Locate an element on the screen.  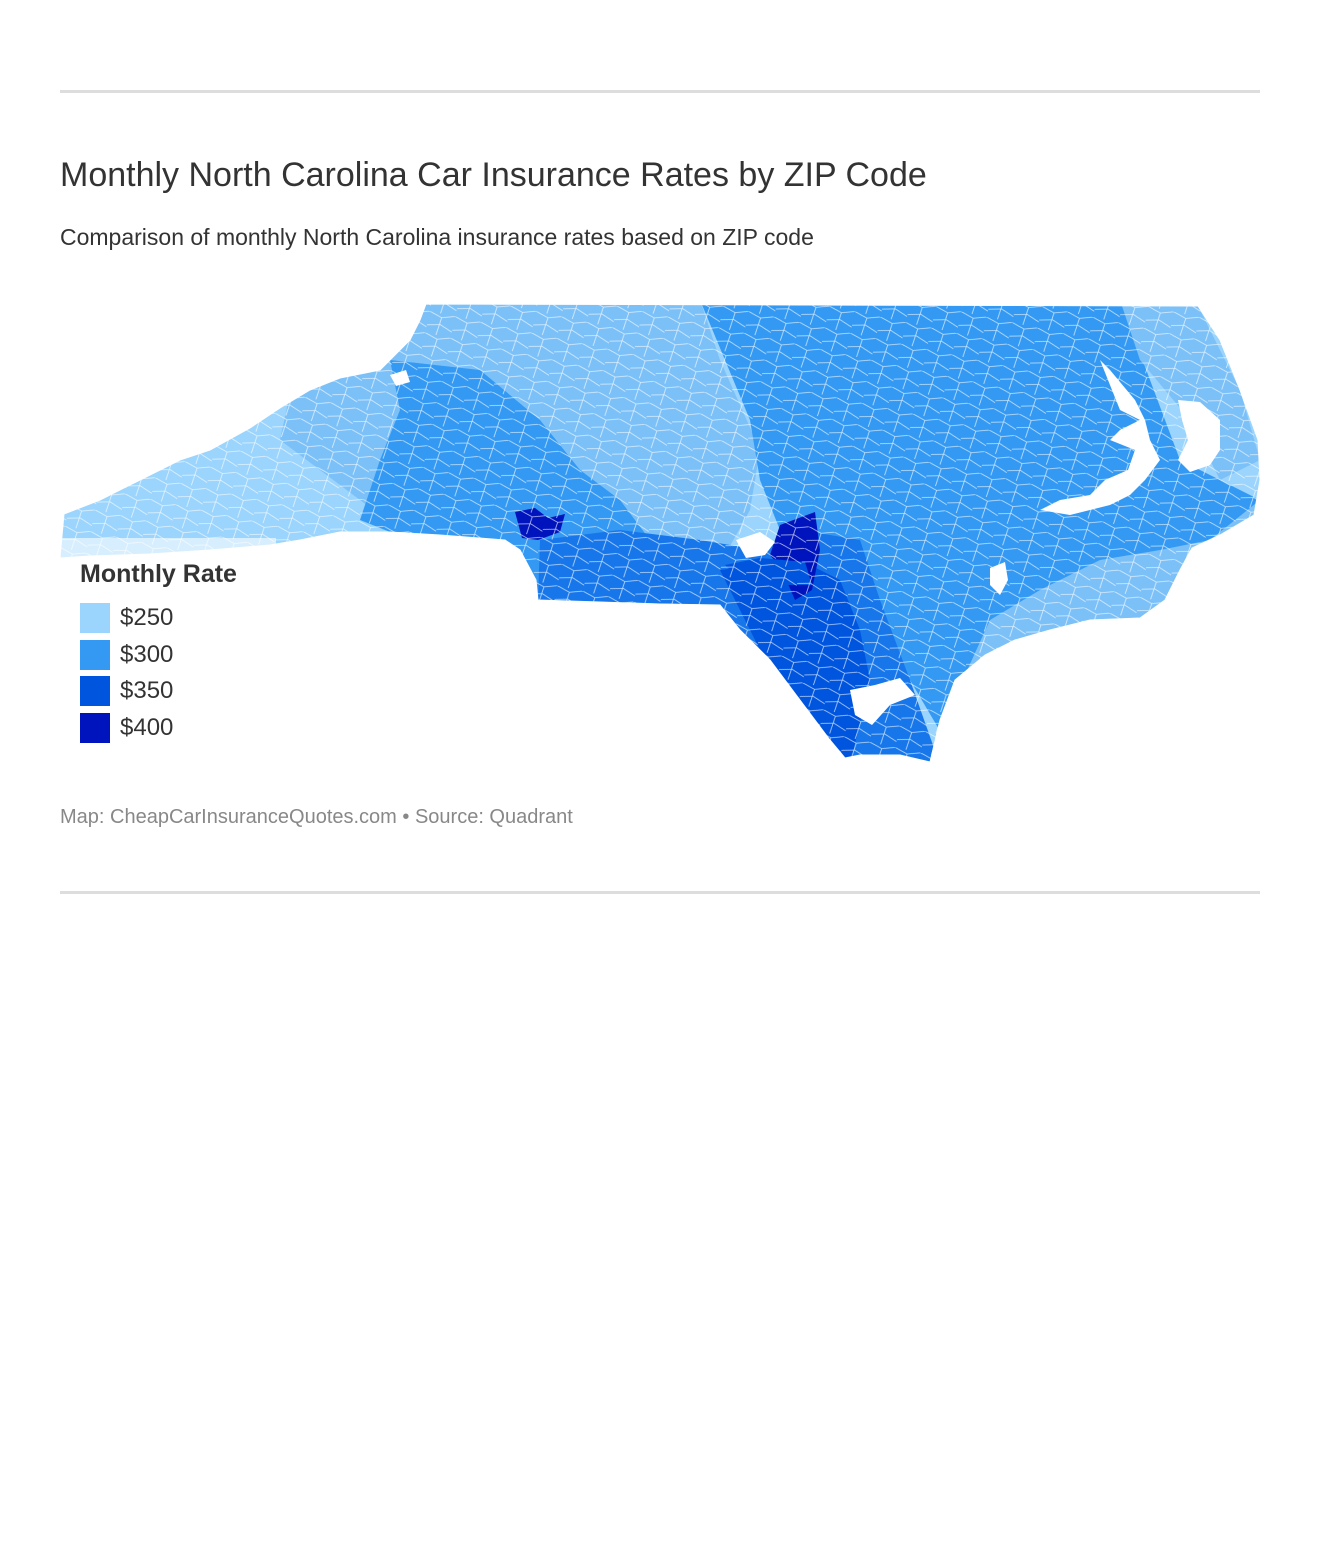
legend-item-250: $250 is located at coordinates (158, 618).